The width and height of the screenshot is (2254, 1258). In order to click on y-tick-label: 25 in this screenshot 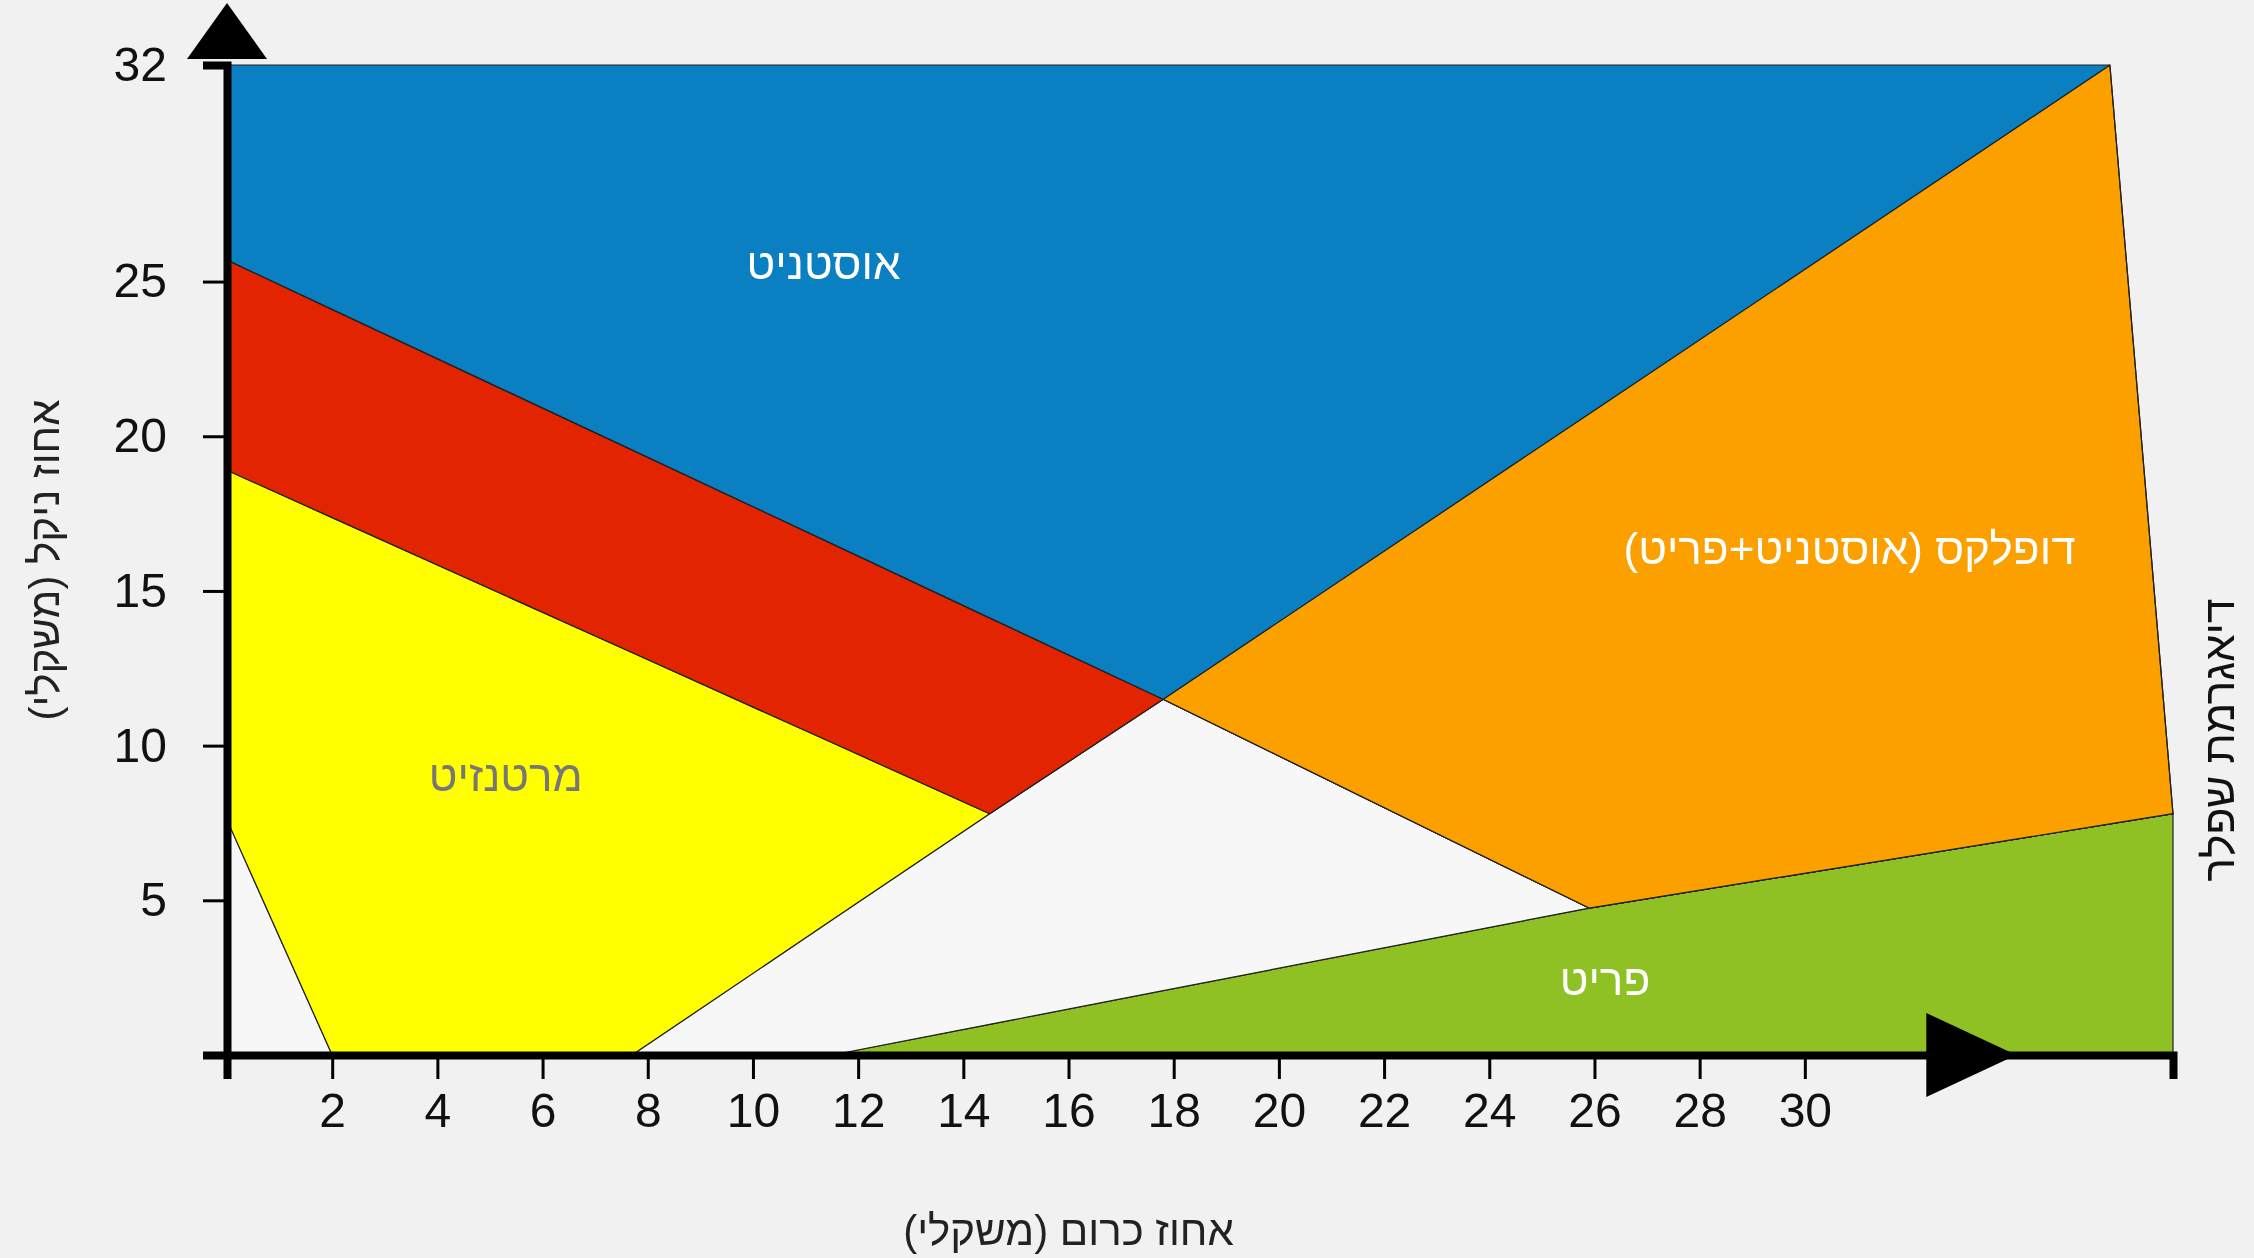, I will do `click(140, 281)`.